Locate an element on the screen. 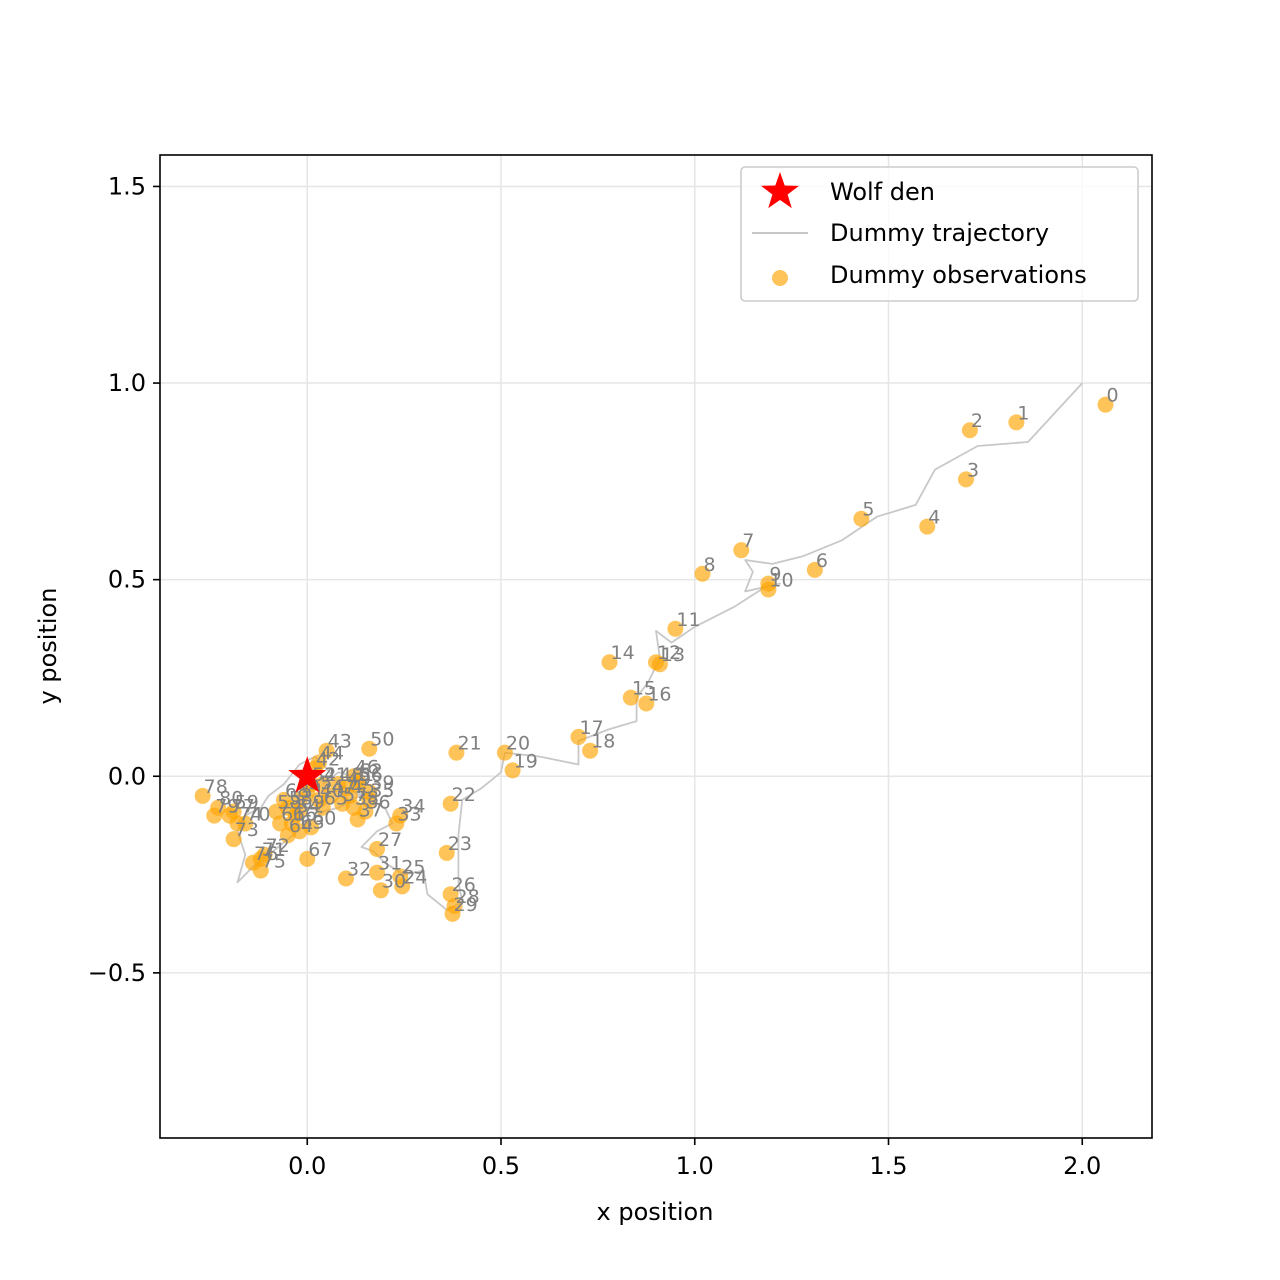 The image size is (1280, 1280). y-tick-label: −0.5 is located at coordinates (117, 973).